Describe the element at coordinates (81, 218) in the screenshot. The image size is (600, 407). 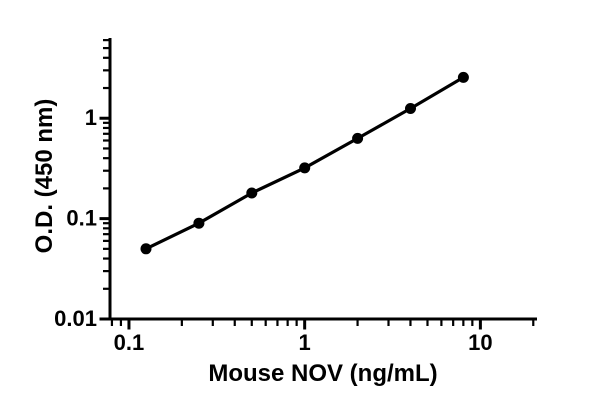
I see `y-tick-label: 0.1` at that location.